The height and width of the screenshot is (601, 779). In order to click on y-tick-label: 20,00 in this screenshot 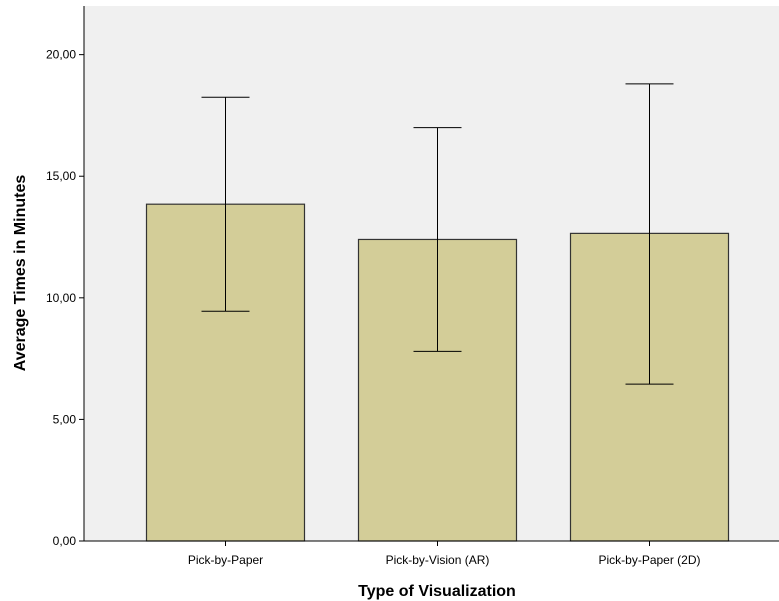, I will do `click(61, 55)`.